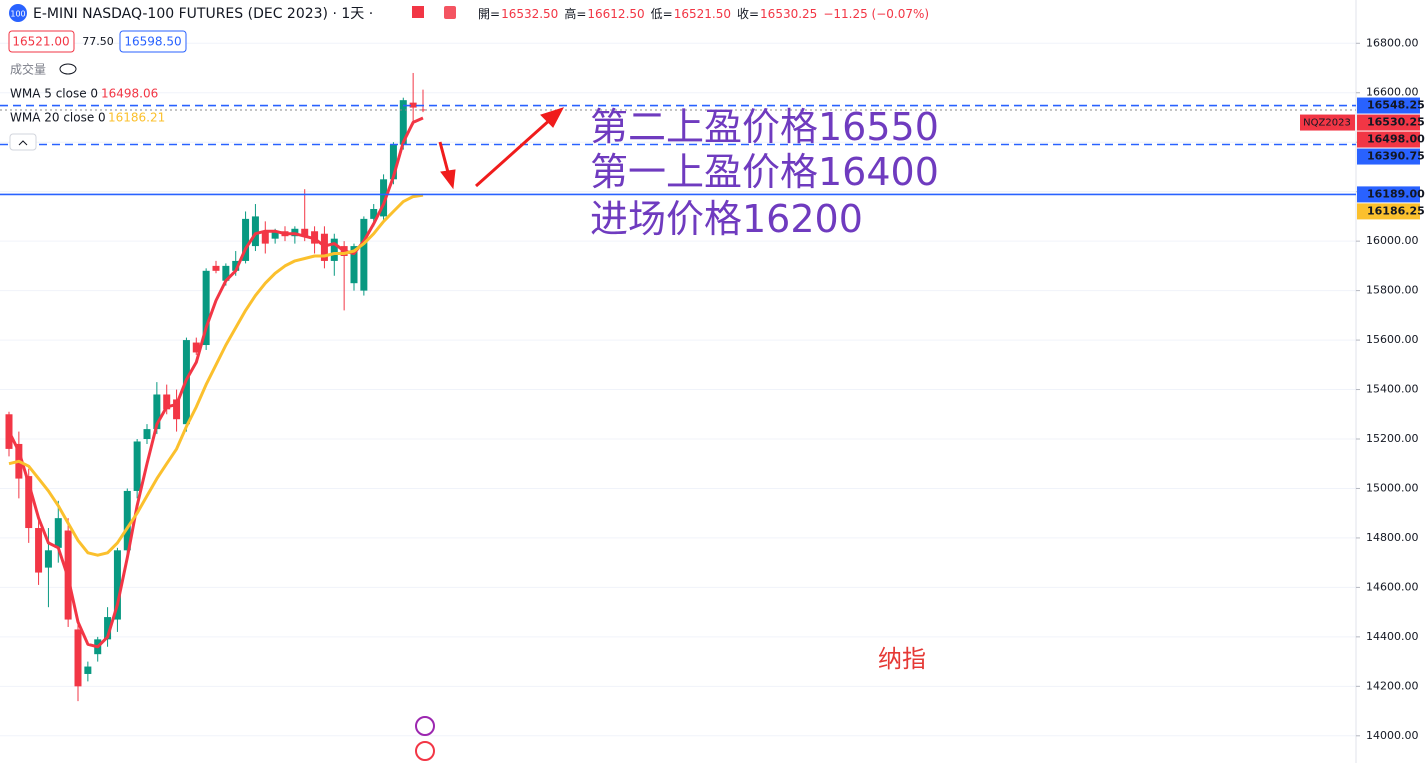 The height and width of the screenshot is (767, 1426). Describe the element at coordinates (28, 69) in the screenshot. I see `volume-label: 成交量` at that location.